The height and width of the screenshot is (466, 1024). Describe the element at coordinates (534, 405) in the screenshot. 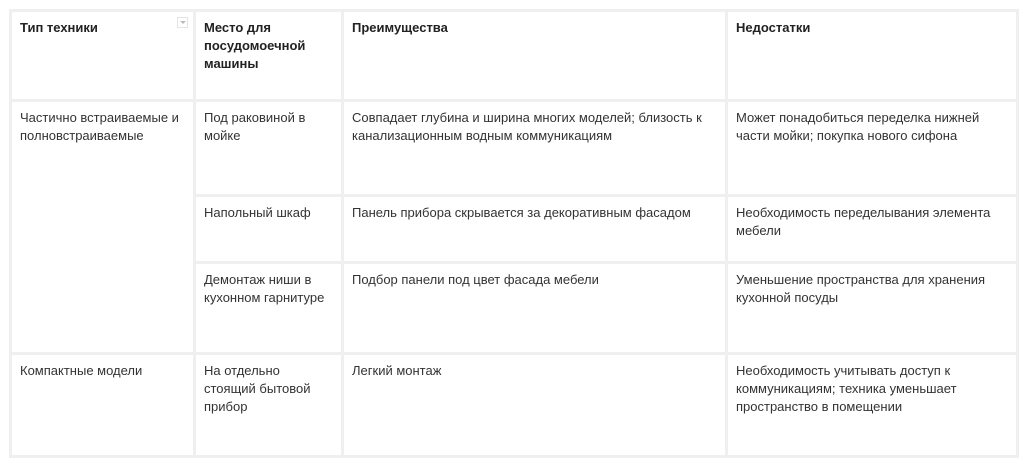

I see `pros-cell: Легкий монтаж` at that location.